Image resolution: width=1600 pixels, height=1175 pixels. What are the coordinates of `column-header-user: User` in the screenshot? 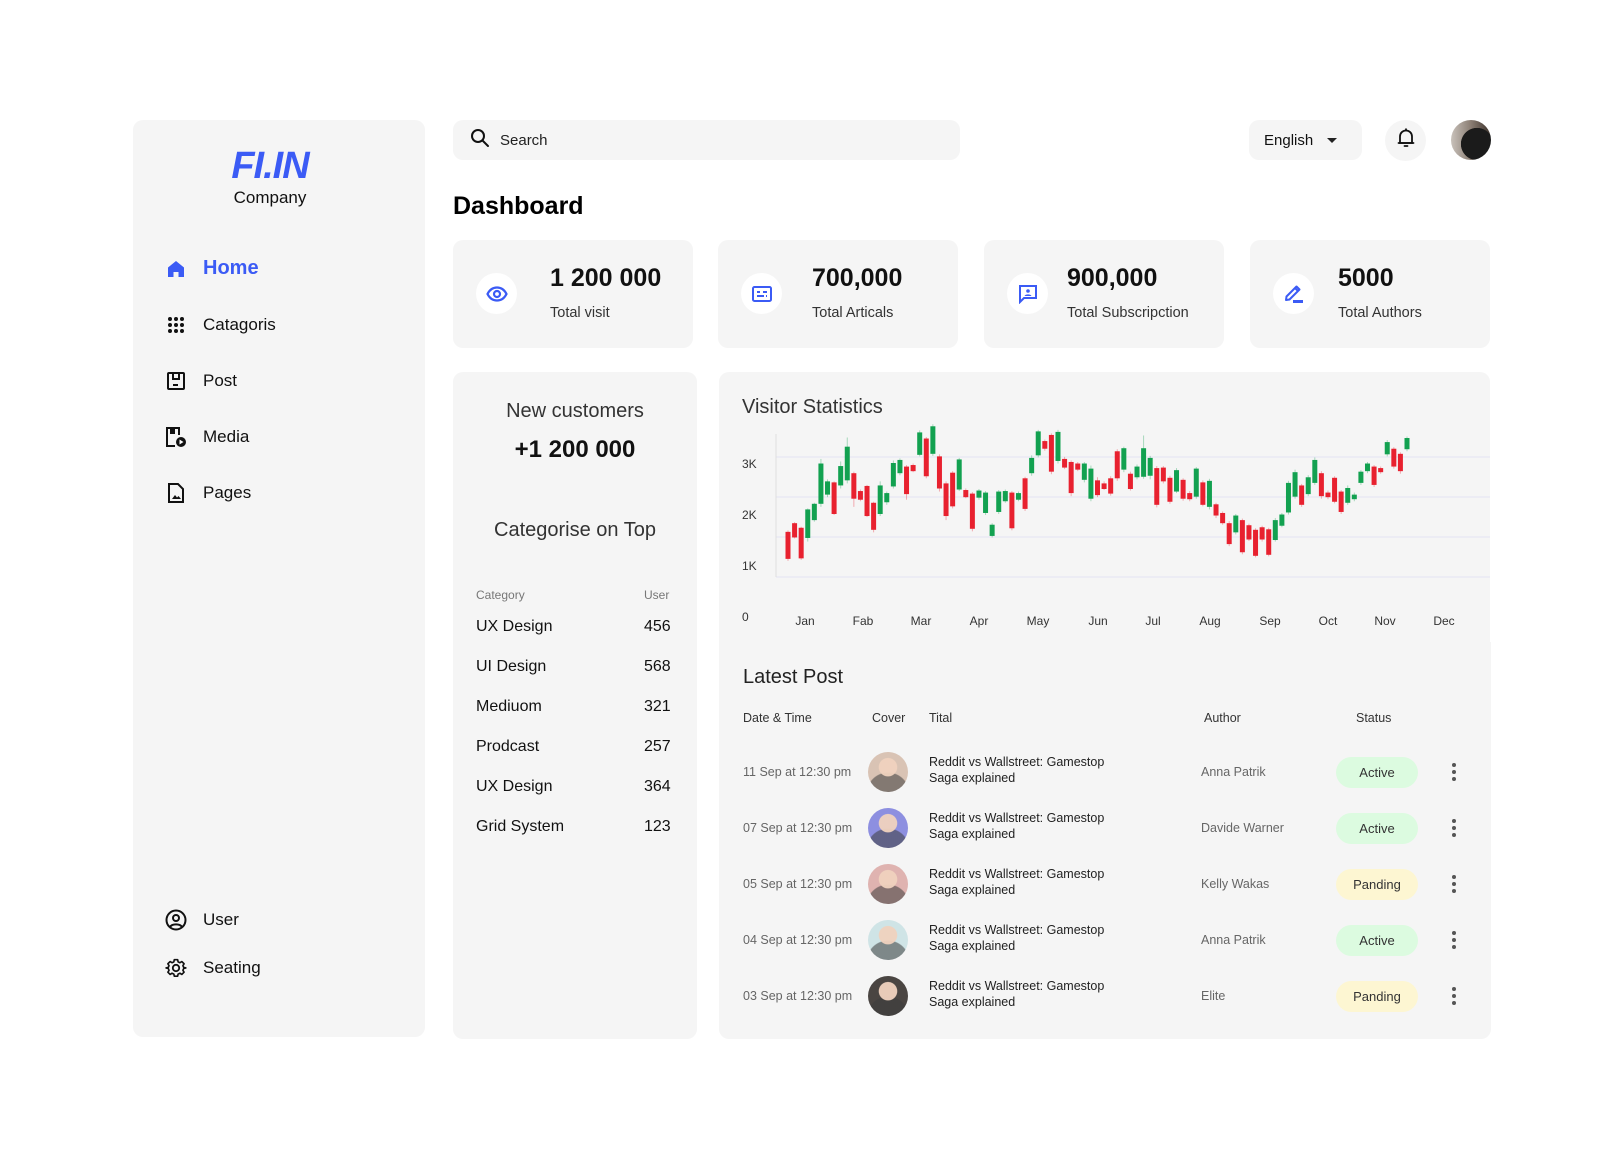 It's located at (657, 595).